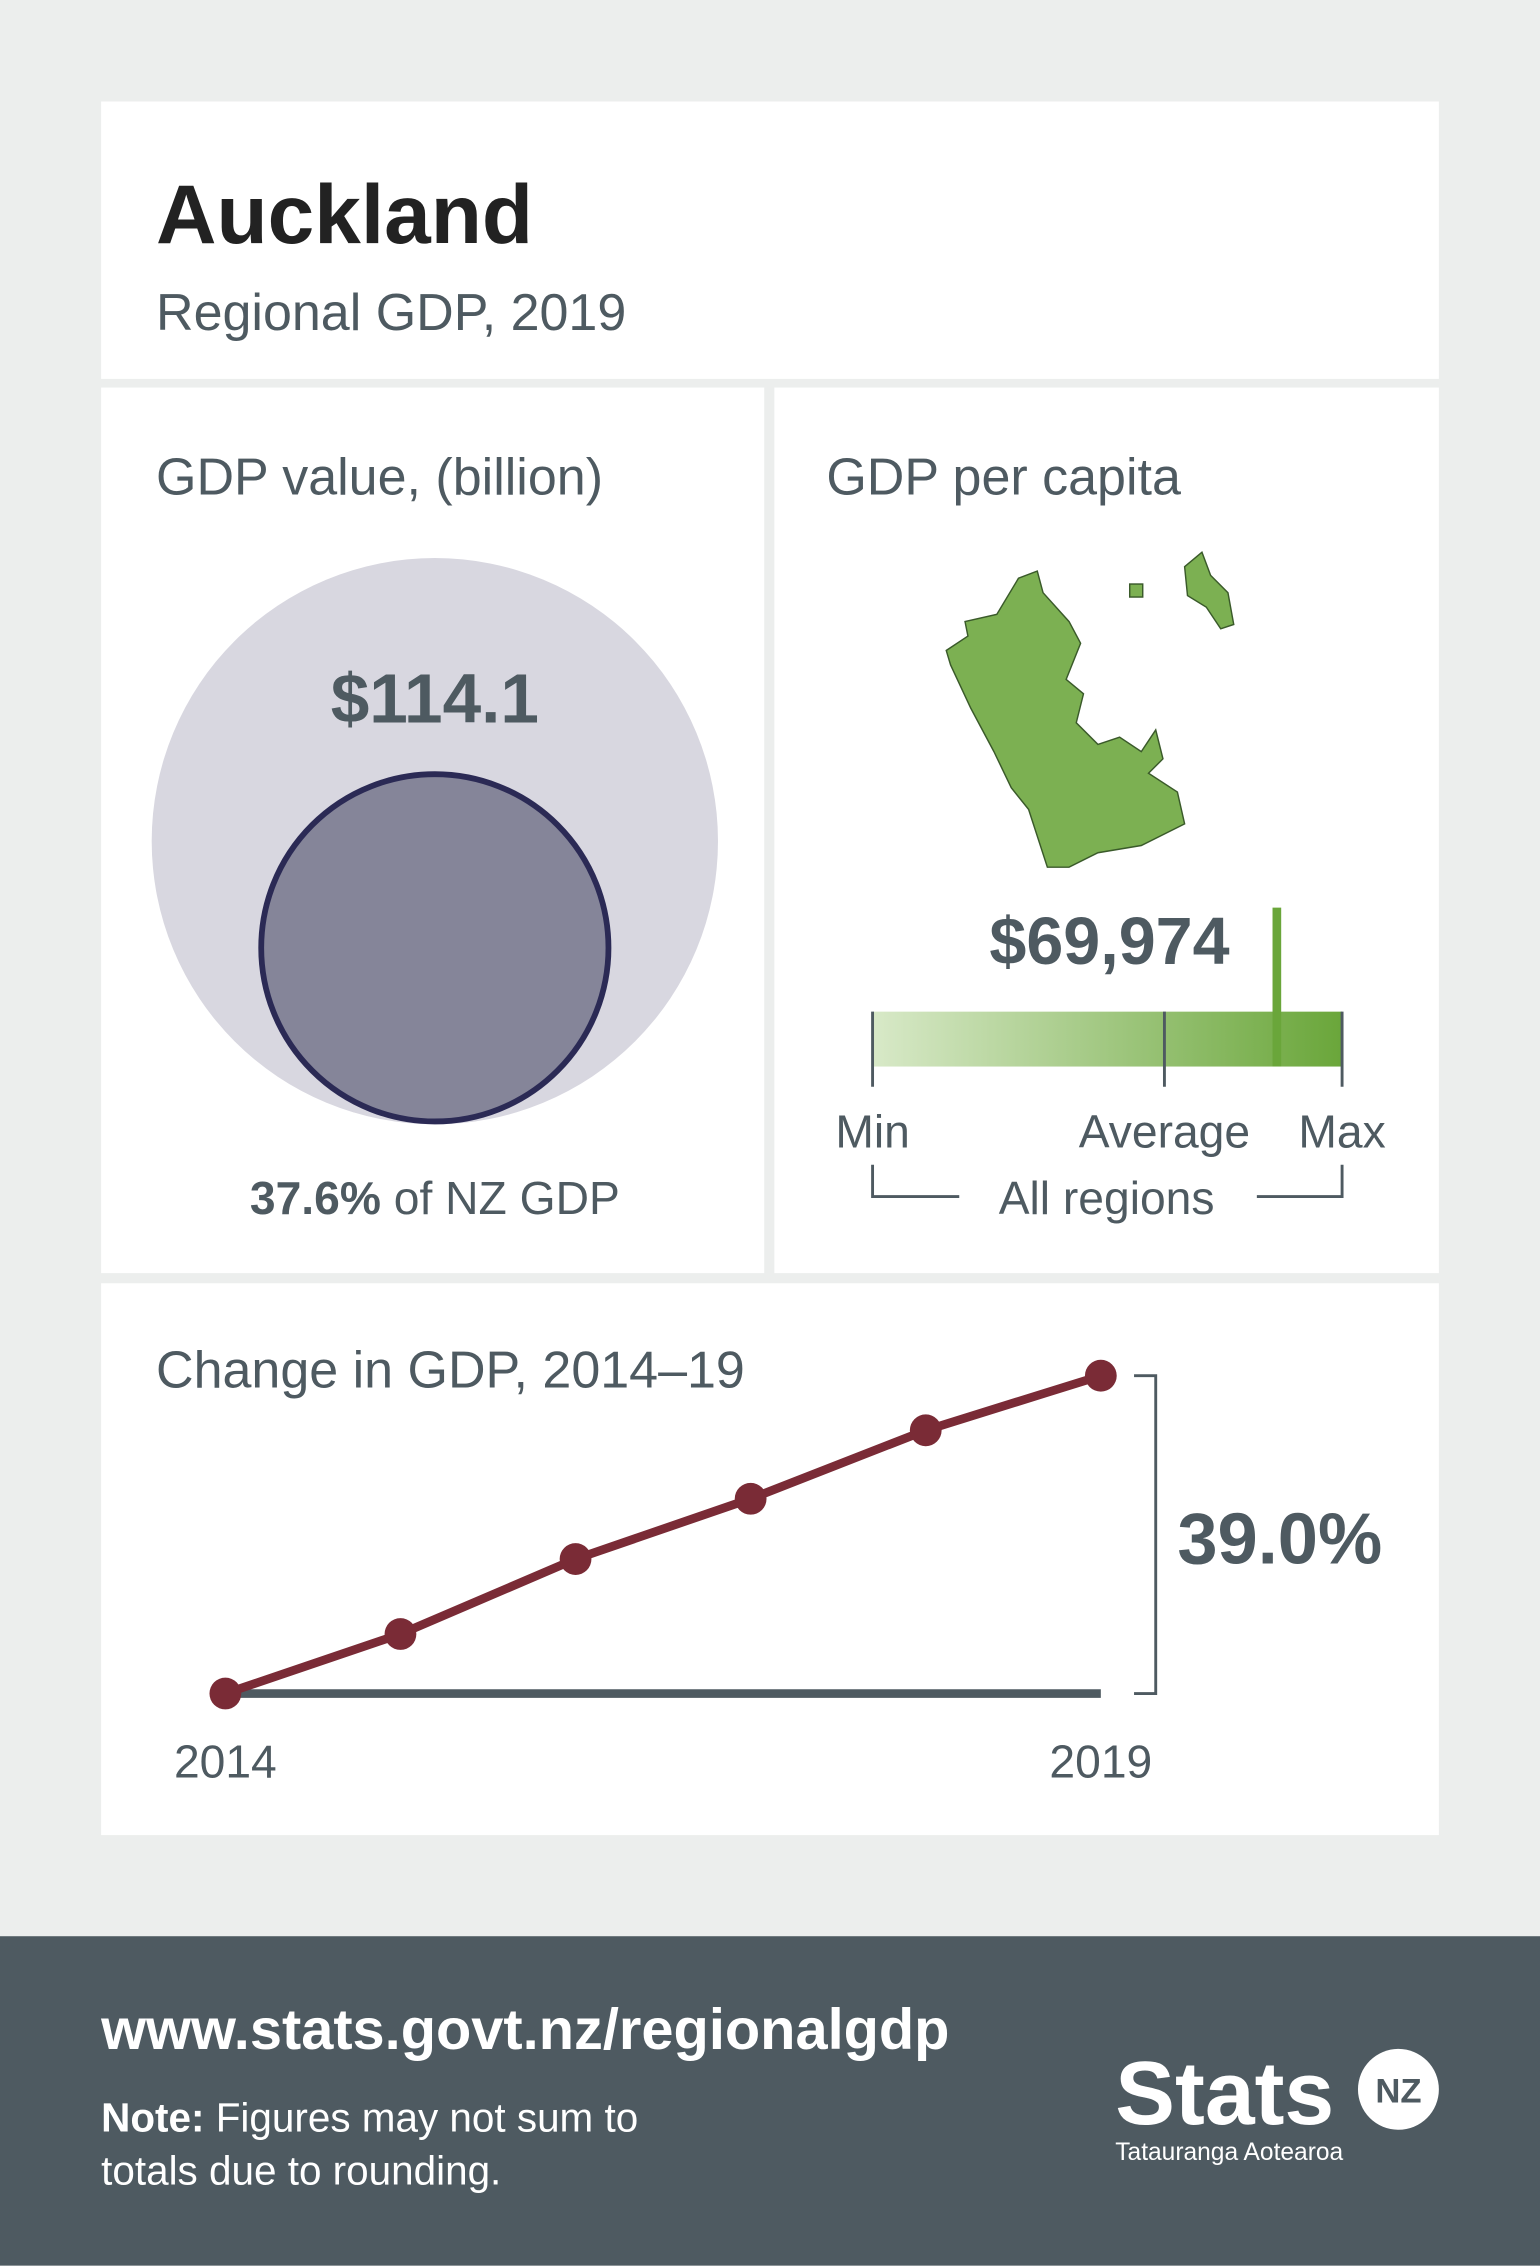  Describe the element at coordinates (435, 699) in the screenshot. I see `gdp-value: $114.1` at that location.